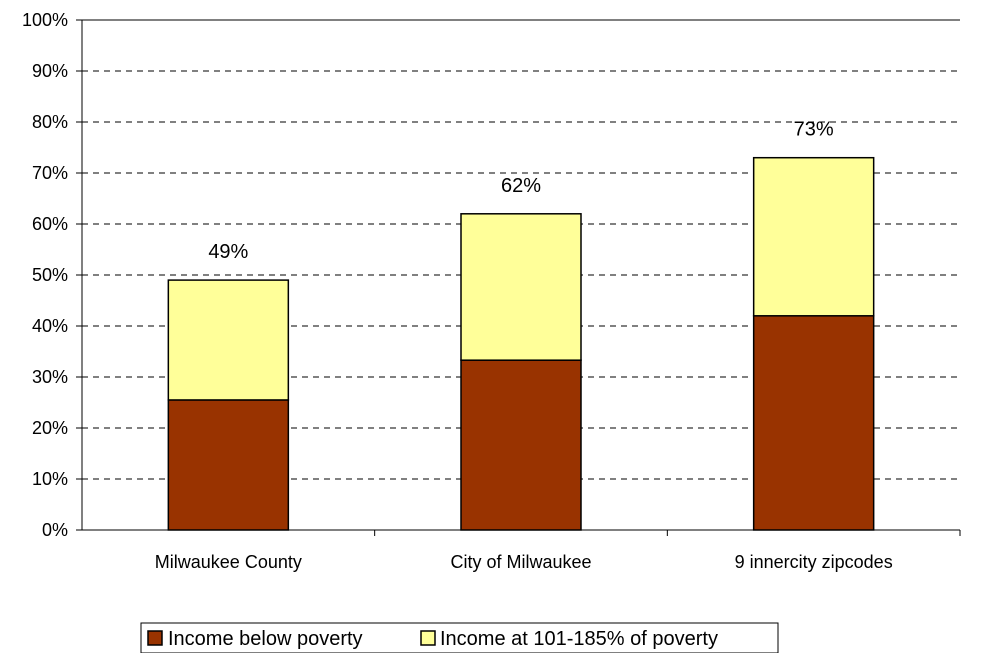 This screenshot has height=653, width=982. I want to click on legend-box, so click(459, 637).